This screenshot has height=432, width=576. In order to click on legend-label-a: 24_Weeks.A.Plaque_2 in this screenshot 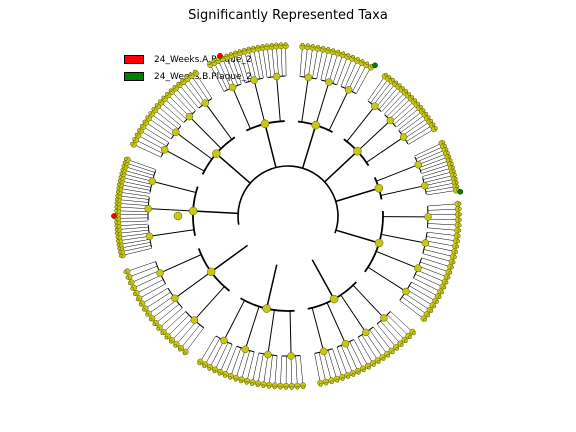, I will do `click(203, 59)`.